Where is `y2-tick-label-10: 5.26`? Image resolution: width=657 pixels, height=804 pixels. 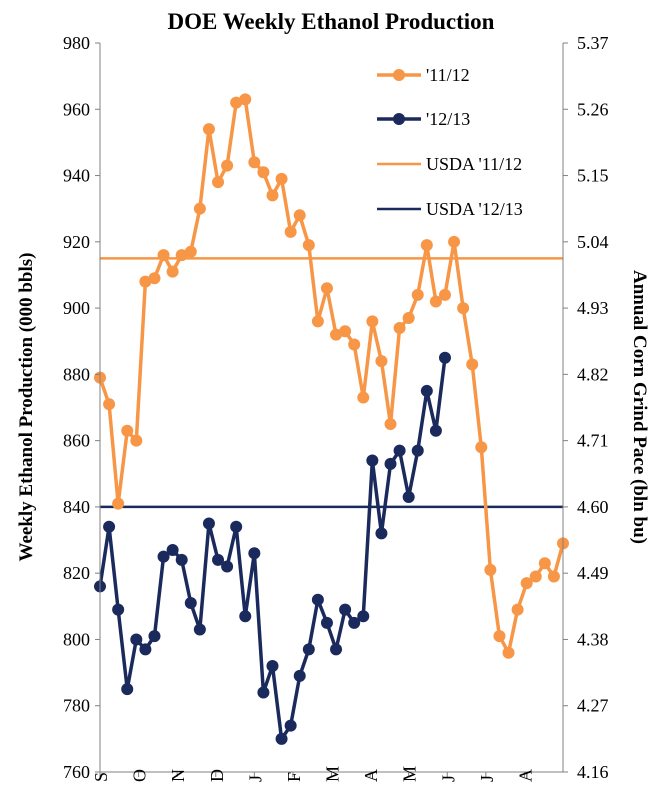 y2-tick-label-10: 5.26 is located at coordinates (593, 109).